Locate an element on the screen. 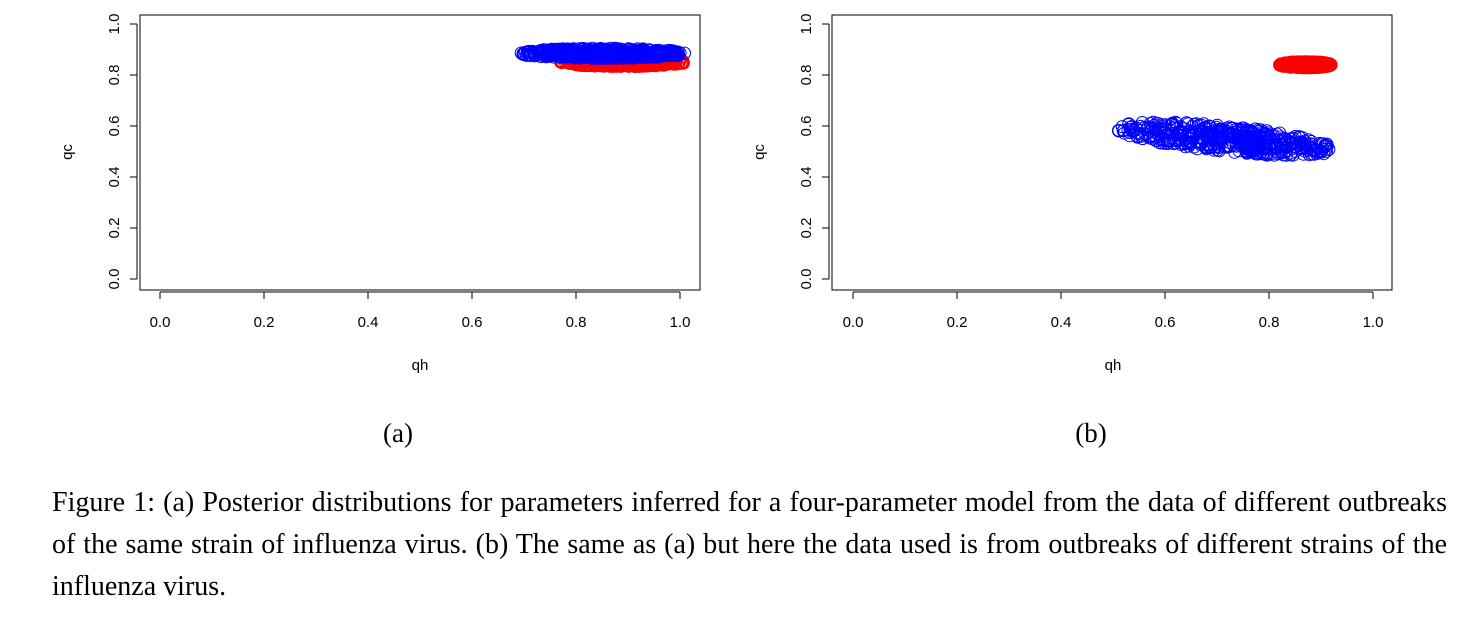 This screenshot has height=632, width=1484. y-tick-label: 0.4 is located at coordinates (114, 177).